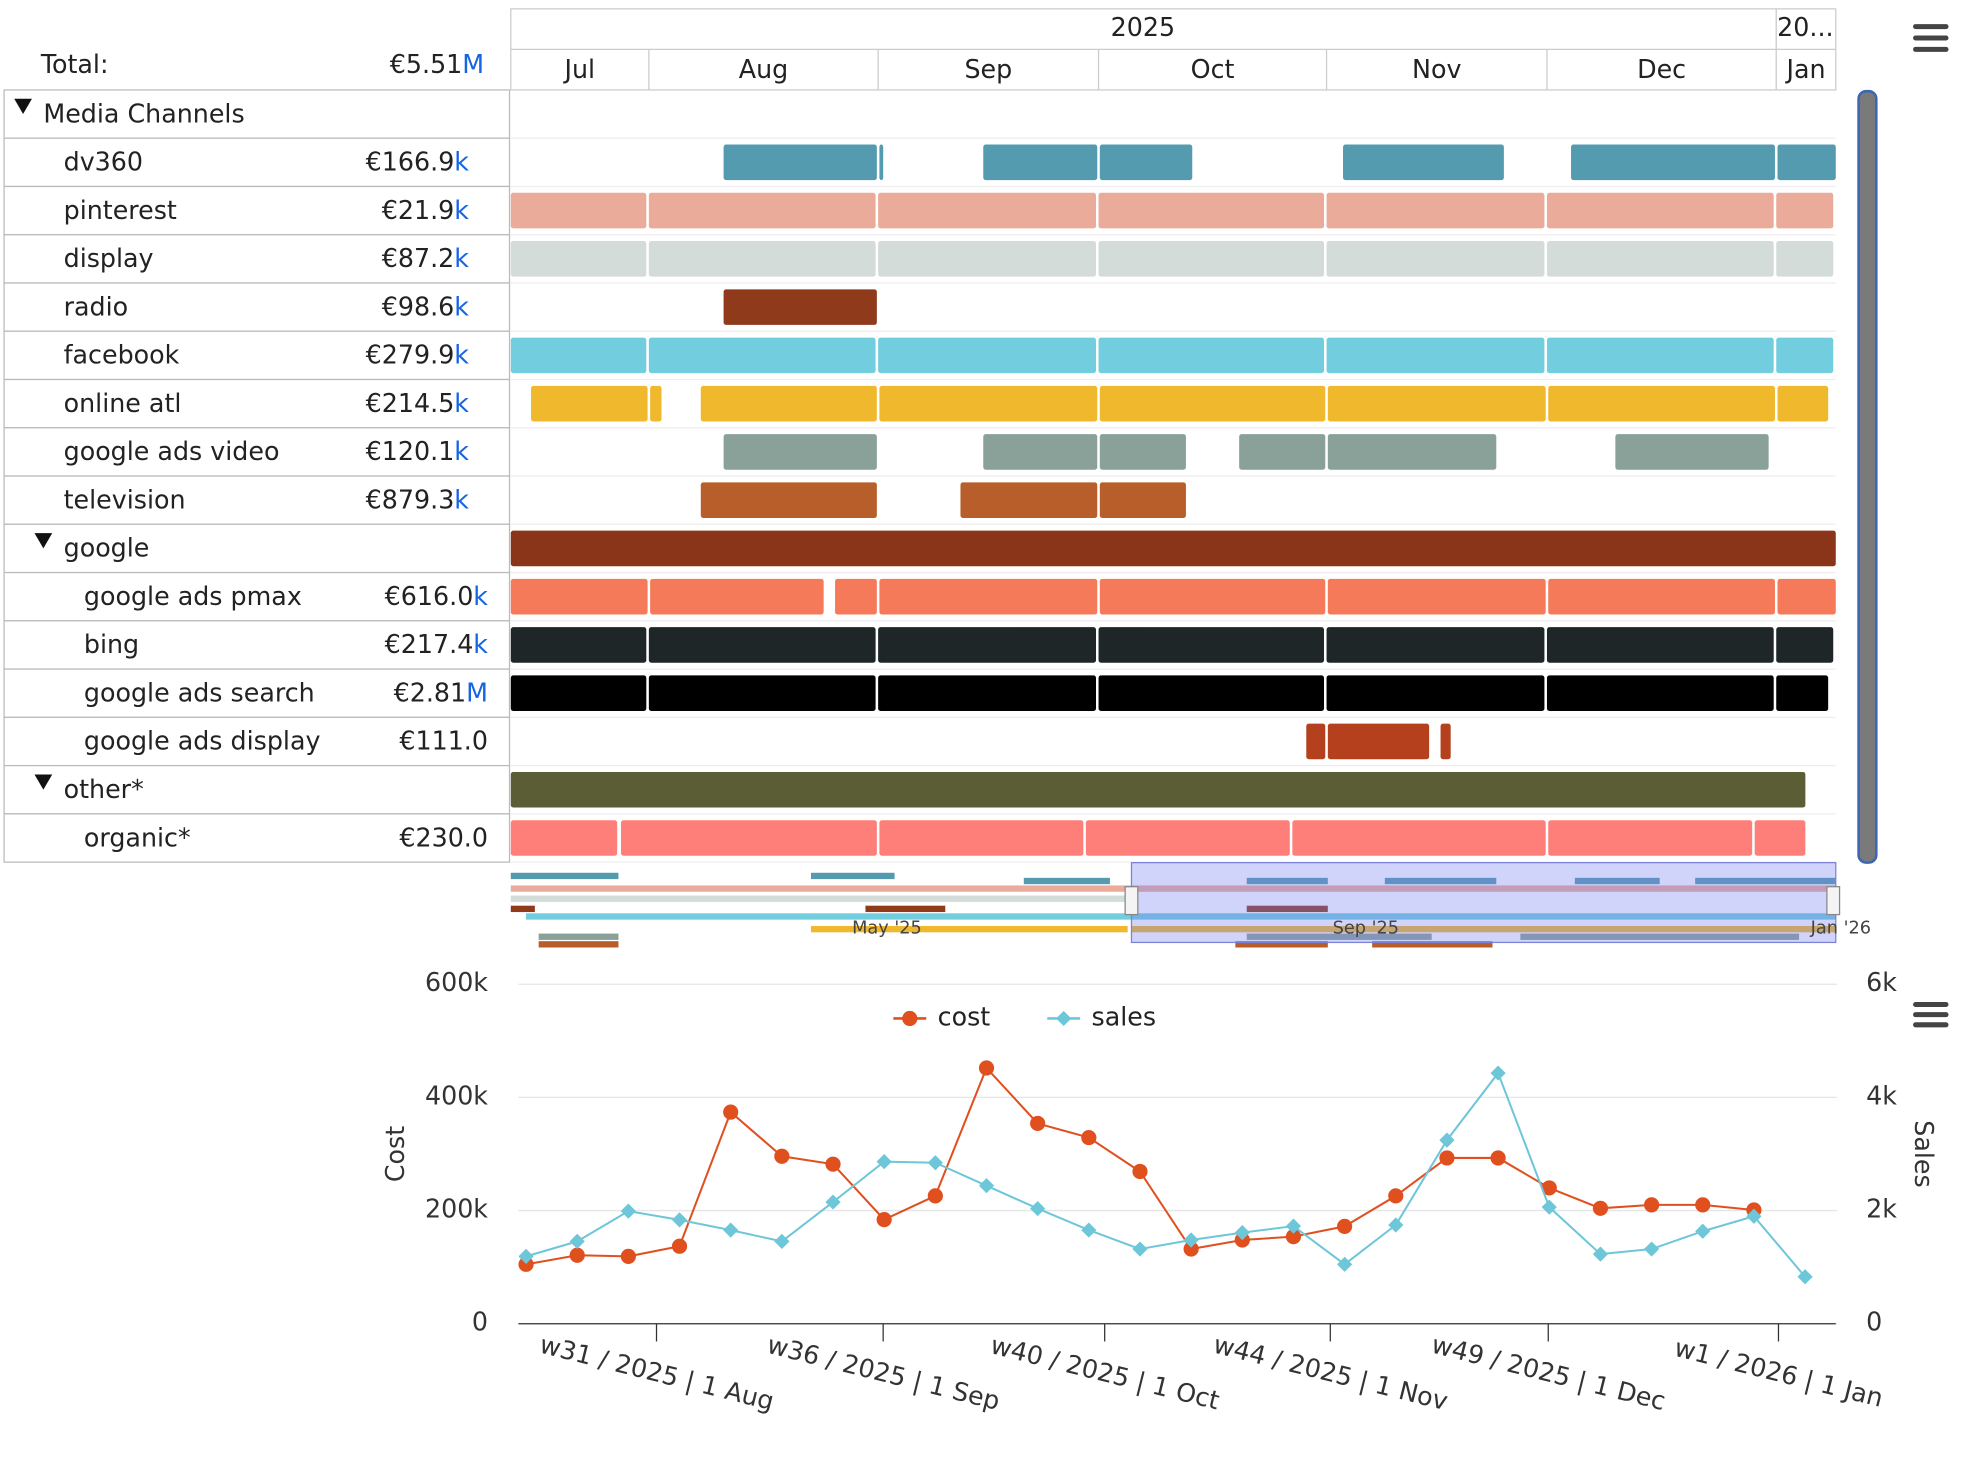 Image resolution: width=1964 pixels, height=1458 pixels. Describe the element at coordinates (418, 306) in the screenshot. I see `amount: €98.6` at that location.